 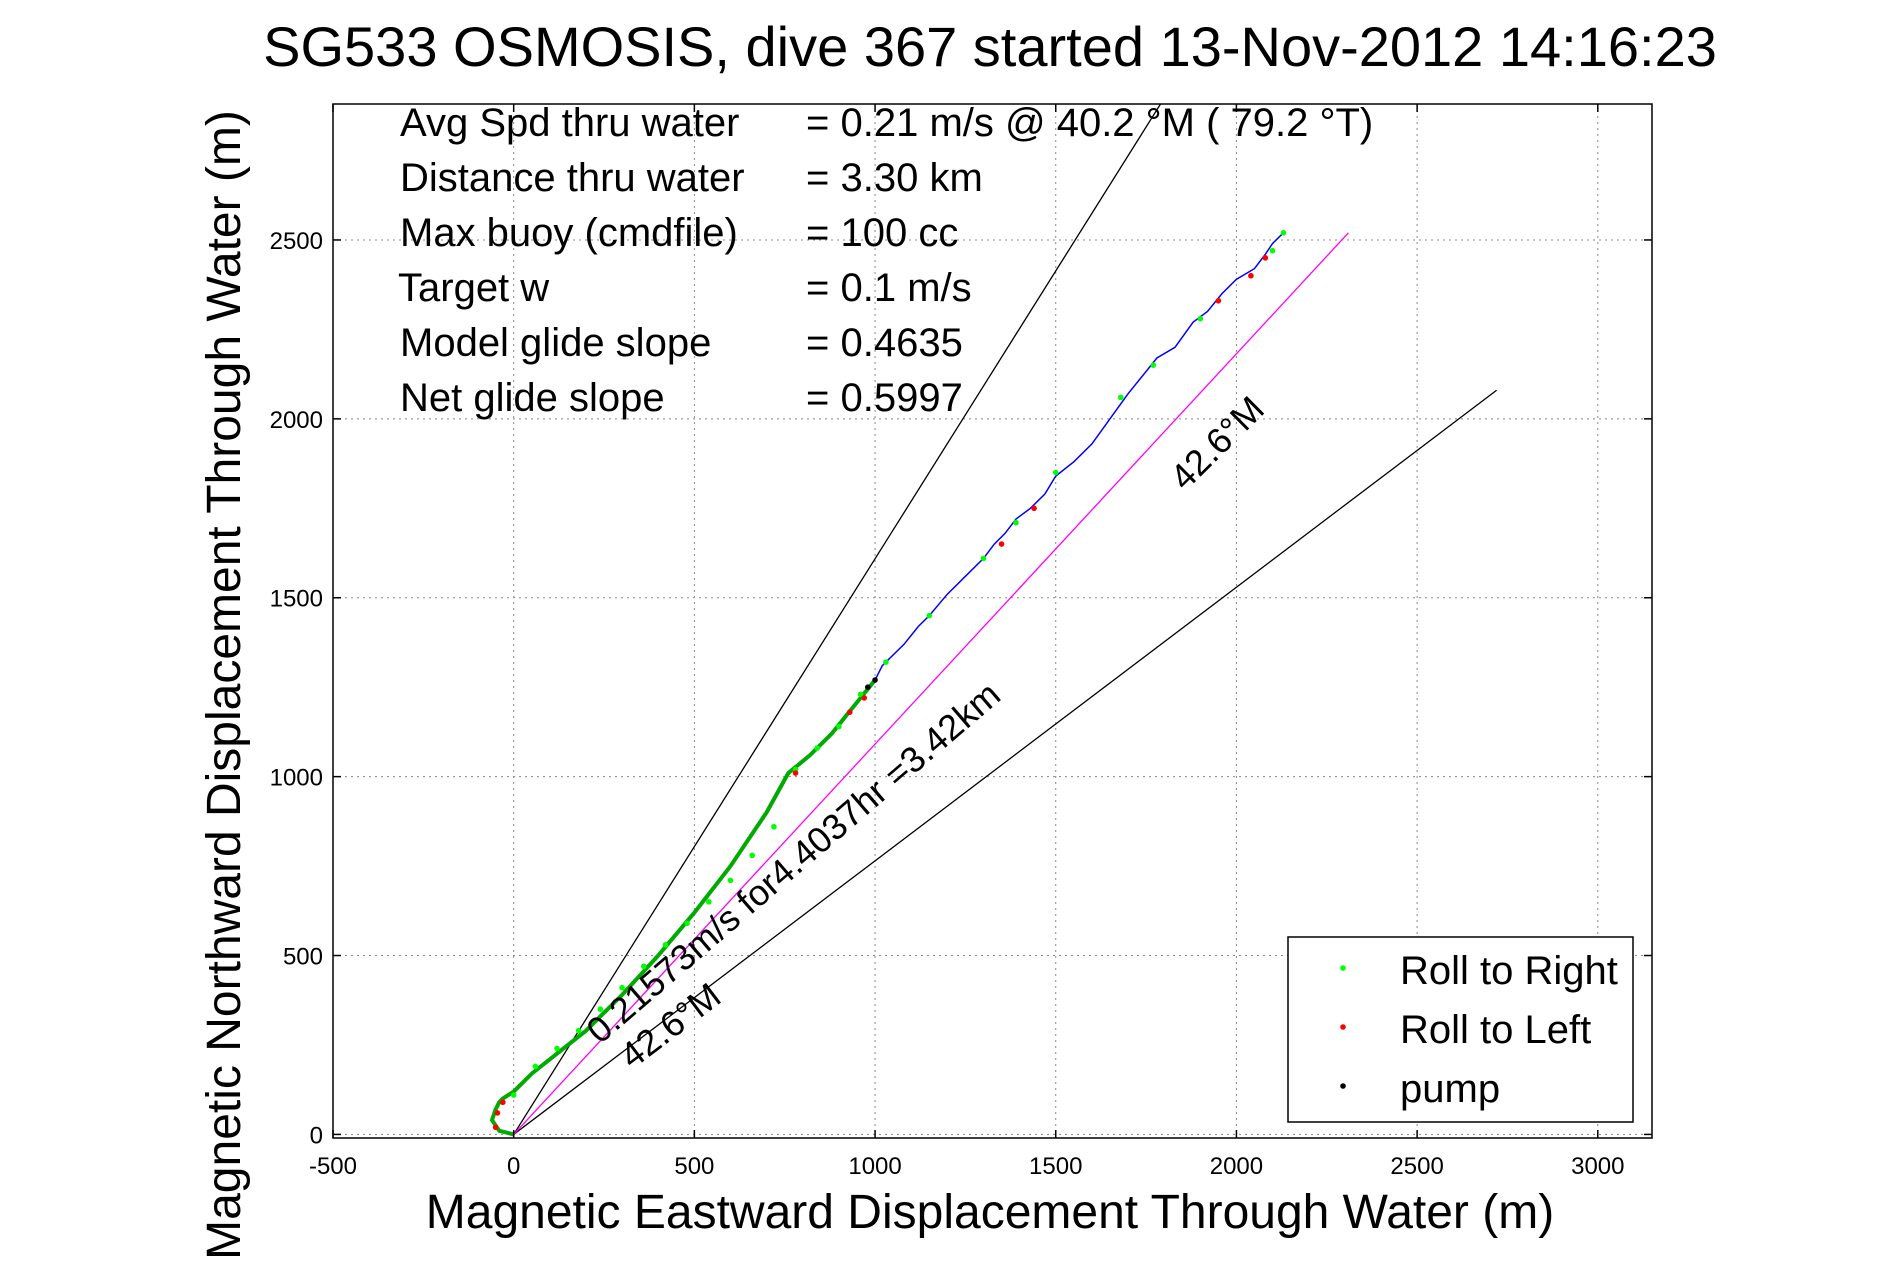 What do you see at coordinates (882, 233) in the screenshot?
I see `annotation-value: = 100 cc` at bounding box center [882, 233].